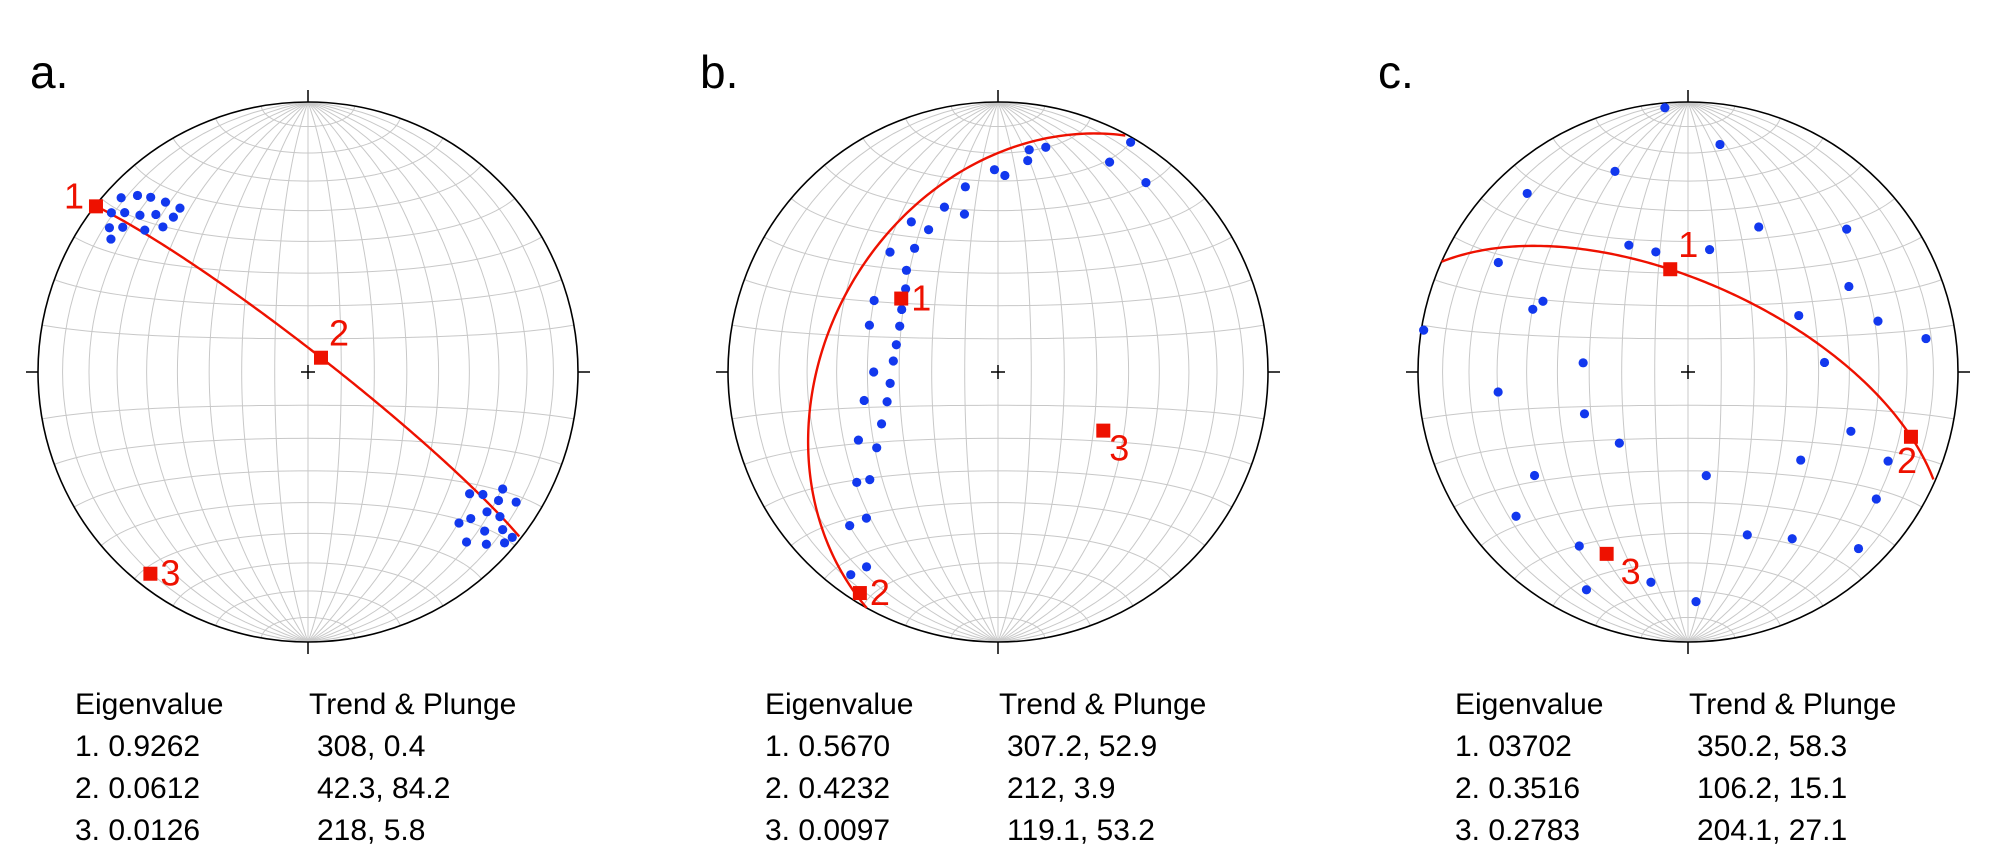 This screenshot has width=1992, height=855. What do you see at coordinates (1081, 830) in the screenshot?
I see `trend-plunge-cell: 119.1, 53.2` at bounding box center [1081, 830].